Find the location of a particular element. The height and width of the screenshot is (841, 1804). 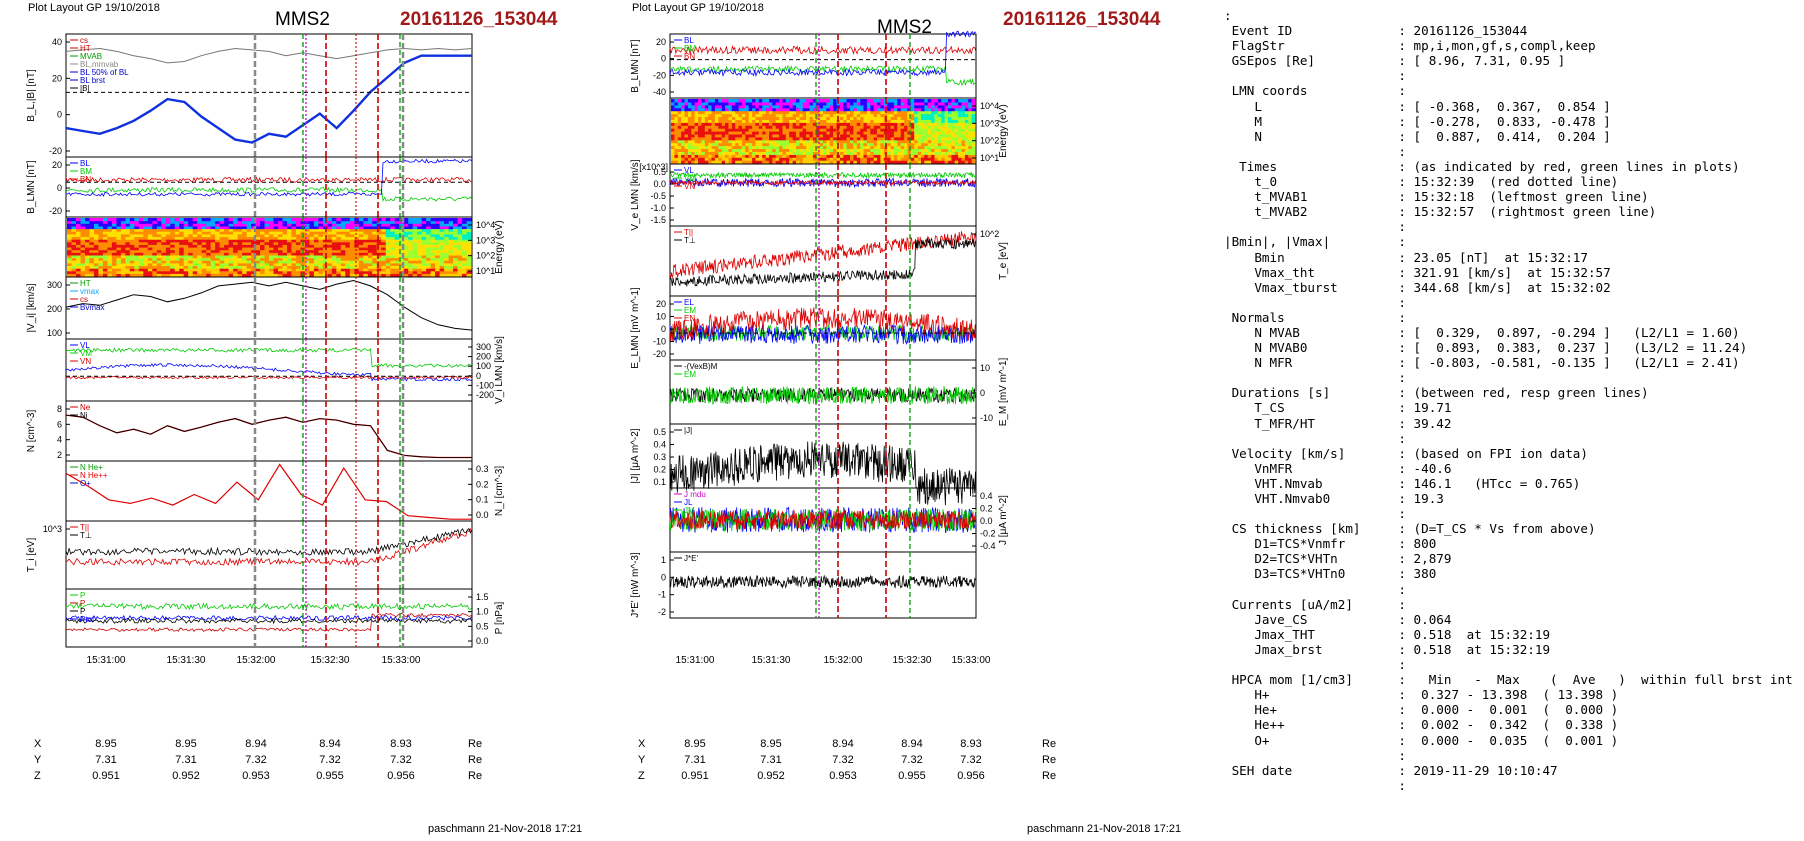

axis-tick-label: 10^1 is located at coordinates (485, 271).